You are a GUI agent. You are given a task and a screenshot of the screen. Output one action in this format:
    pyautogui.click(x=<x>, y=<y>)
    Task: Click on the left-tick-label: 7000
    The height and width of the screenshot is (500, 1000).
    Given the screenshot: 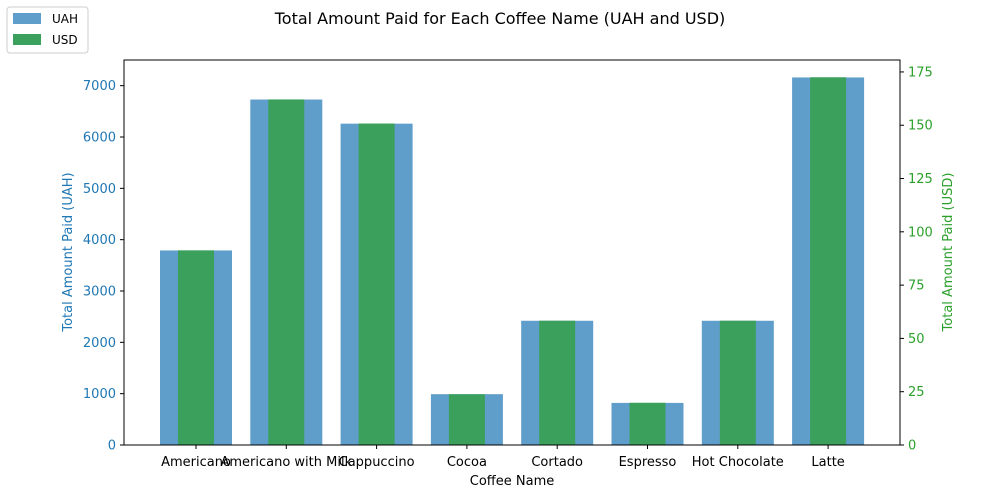 What is the action you would take?
    pyautogui.click(x=99, y=86)
    